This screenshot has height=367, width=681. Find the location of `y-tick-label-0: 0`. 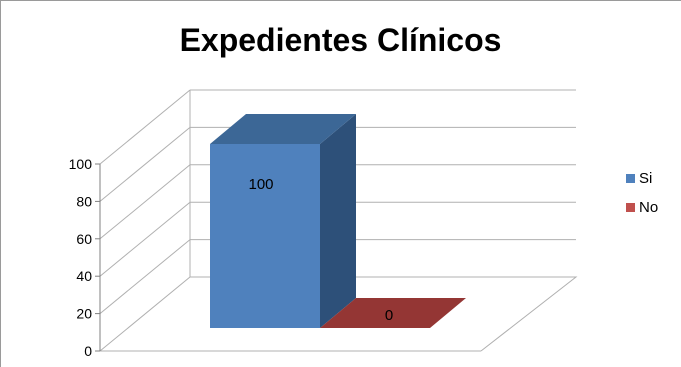

y-tick-label-0: 0 is located at coordinates (88, 351).